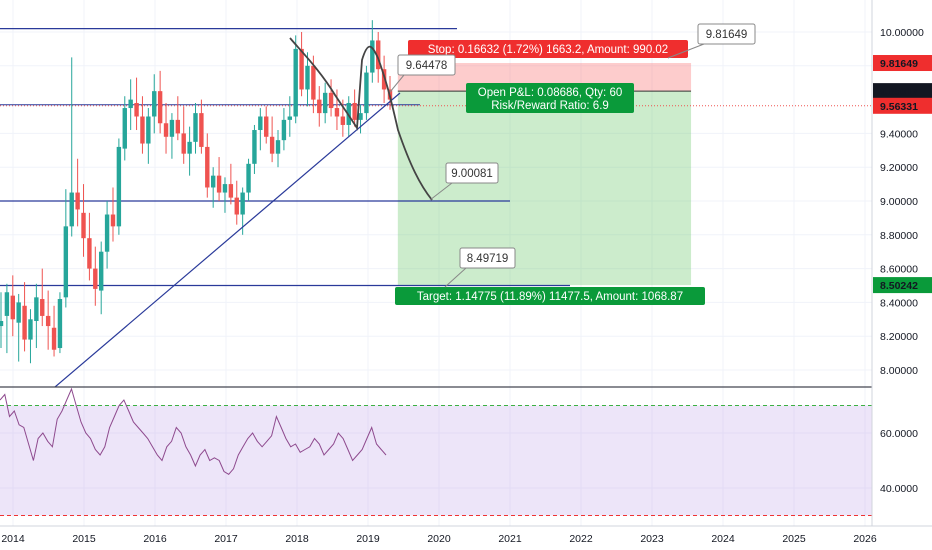 The height and width of the screenshot is (550, 932). What do you see at coordinates (297, 539) in the screenshot?
I see `time-tick-label: 2018` at bounding box center [297, 539].